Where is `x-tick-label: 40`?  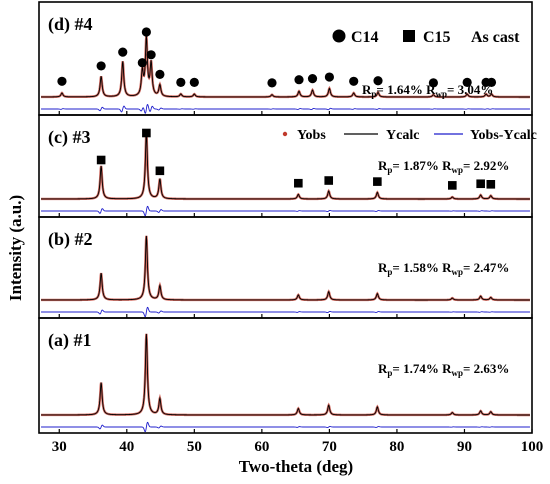
x-tick-label: 40 is located at coordinates (126, 447).